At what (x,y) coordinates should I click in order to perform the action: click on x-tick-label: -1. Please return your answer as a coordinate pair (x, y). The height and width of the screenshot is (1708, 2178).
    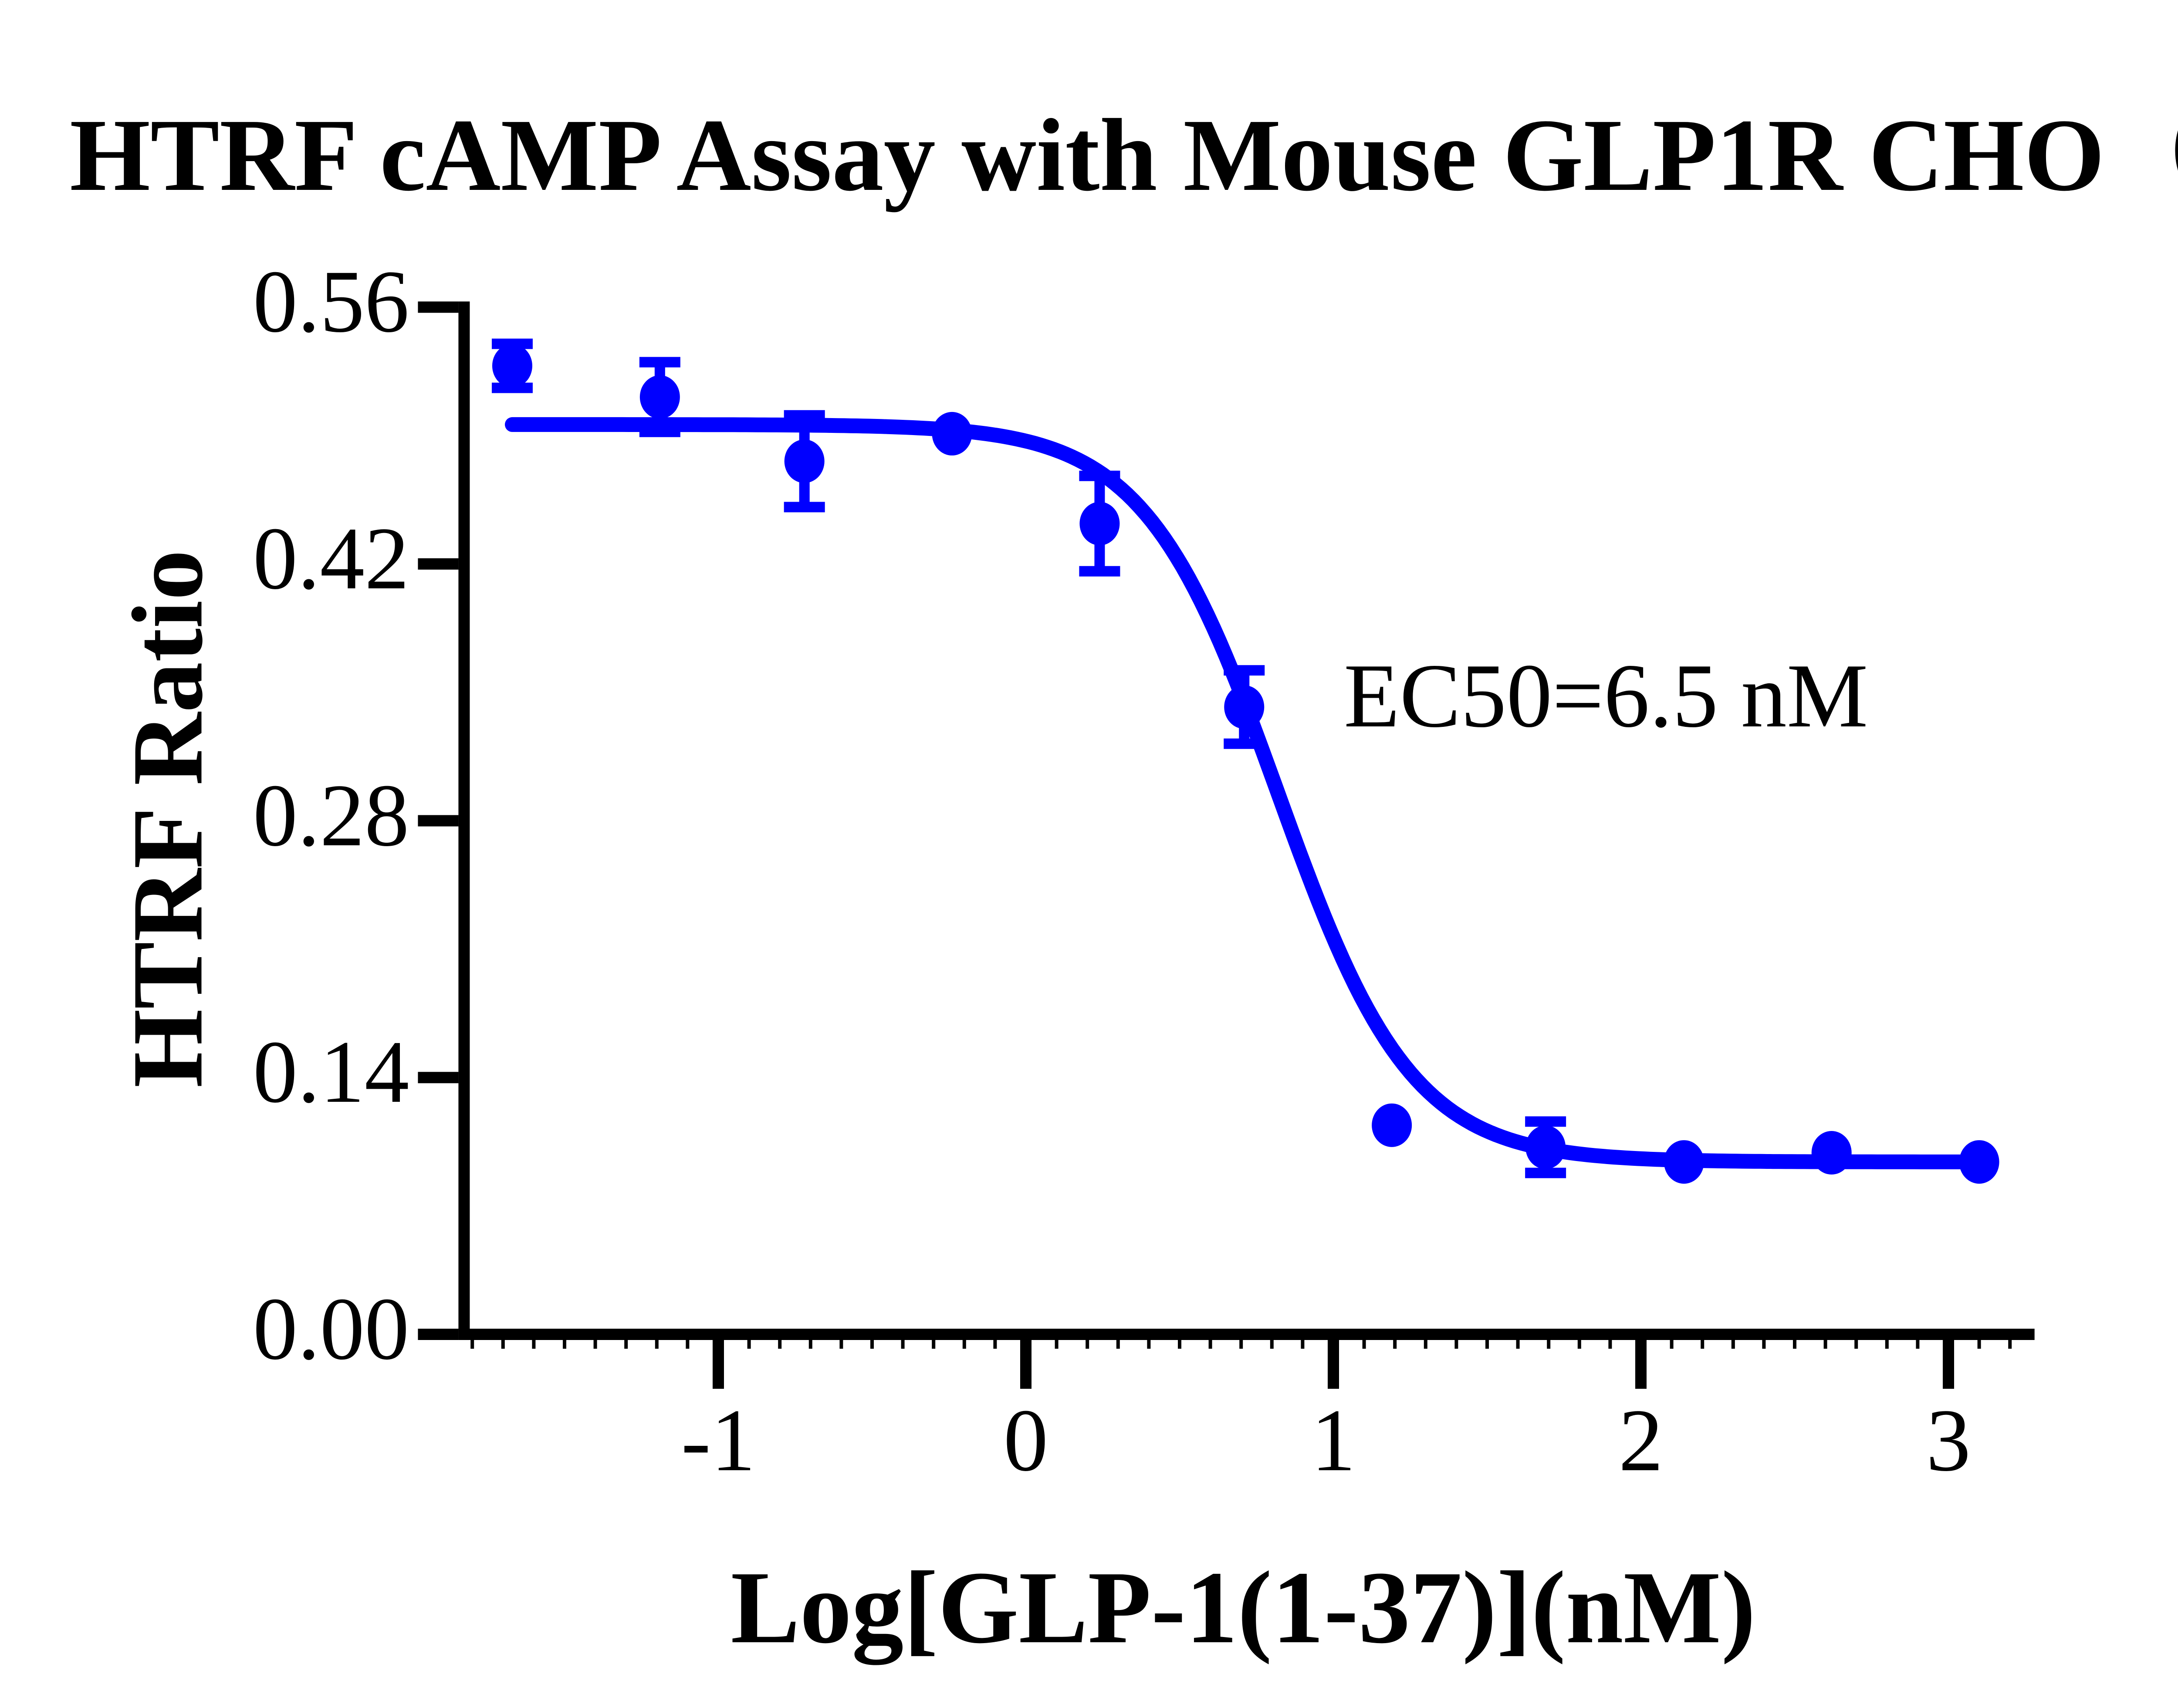
    Looking at the image, I should click on (718, 1440).